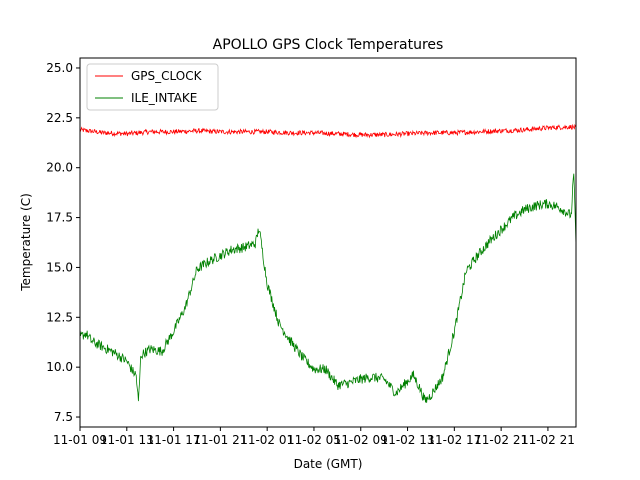  I want to click on y-tick-label: 20.0, so click(59, 168).